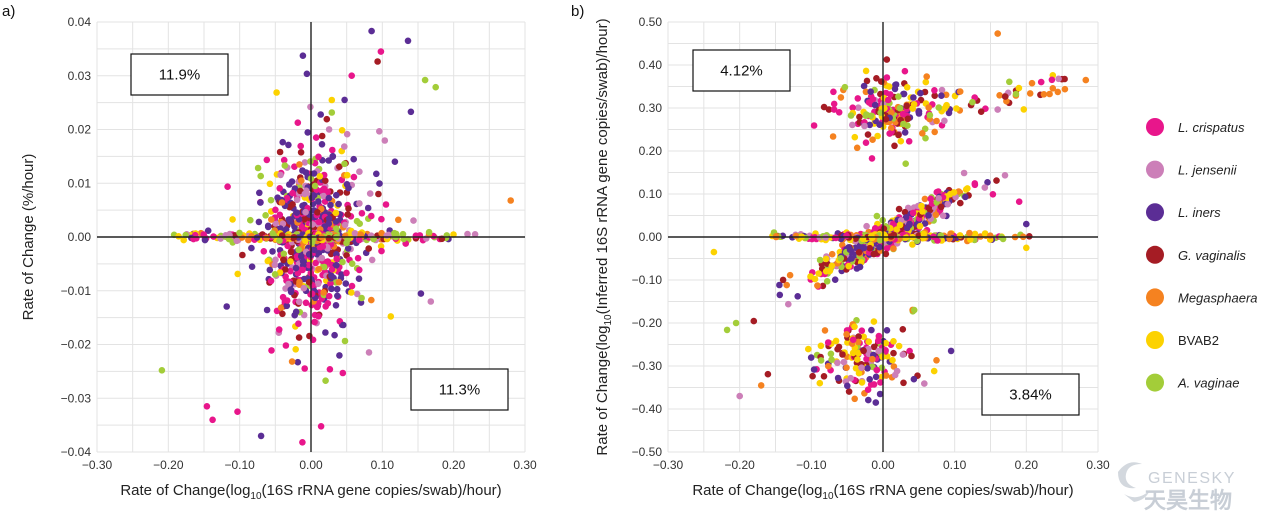 The image size is (1269, 518). What do you see at coordinates (1098, 465) in the screenshot?
I see `x-tick-label: 0.30` at bounding box center [1098, 465].